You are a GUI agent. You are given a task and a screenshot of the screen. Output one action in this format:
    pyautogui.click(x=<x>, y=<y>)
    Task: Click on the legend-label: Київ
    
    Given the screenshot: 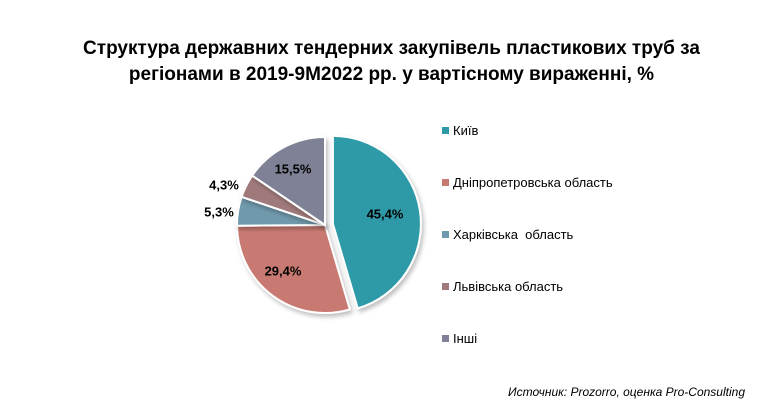 What is the action you would take?
    pyautogui.click(x=466, y=130)
    